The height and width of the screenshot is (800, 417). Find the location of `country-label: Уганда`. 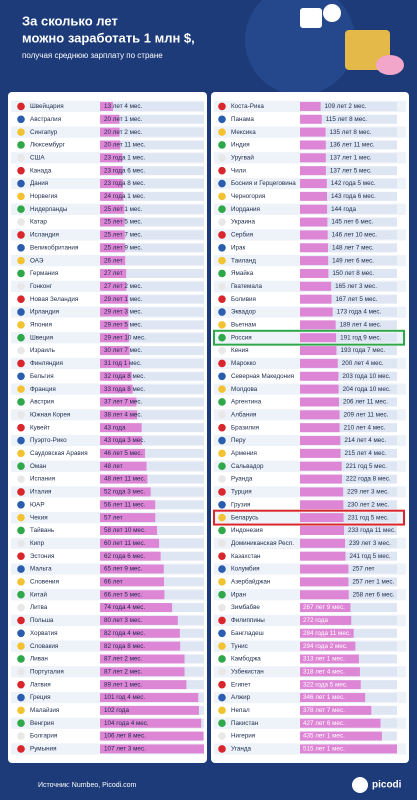

country-label: Уганда is located at coordinates (241, 749).